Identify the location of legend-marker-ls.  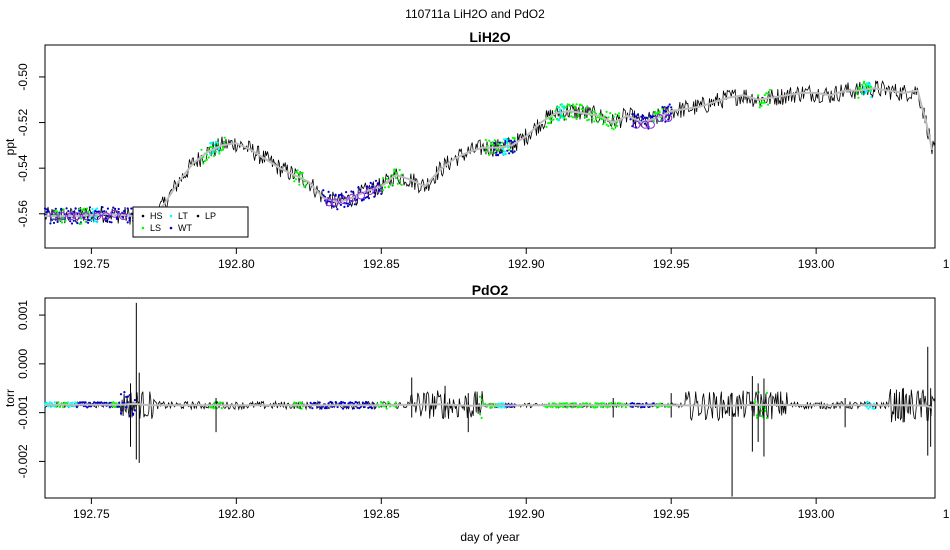
(143, 228).